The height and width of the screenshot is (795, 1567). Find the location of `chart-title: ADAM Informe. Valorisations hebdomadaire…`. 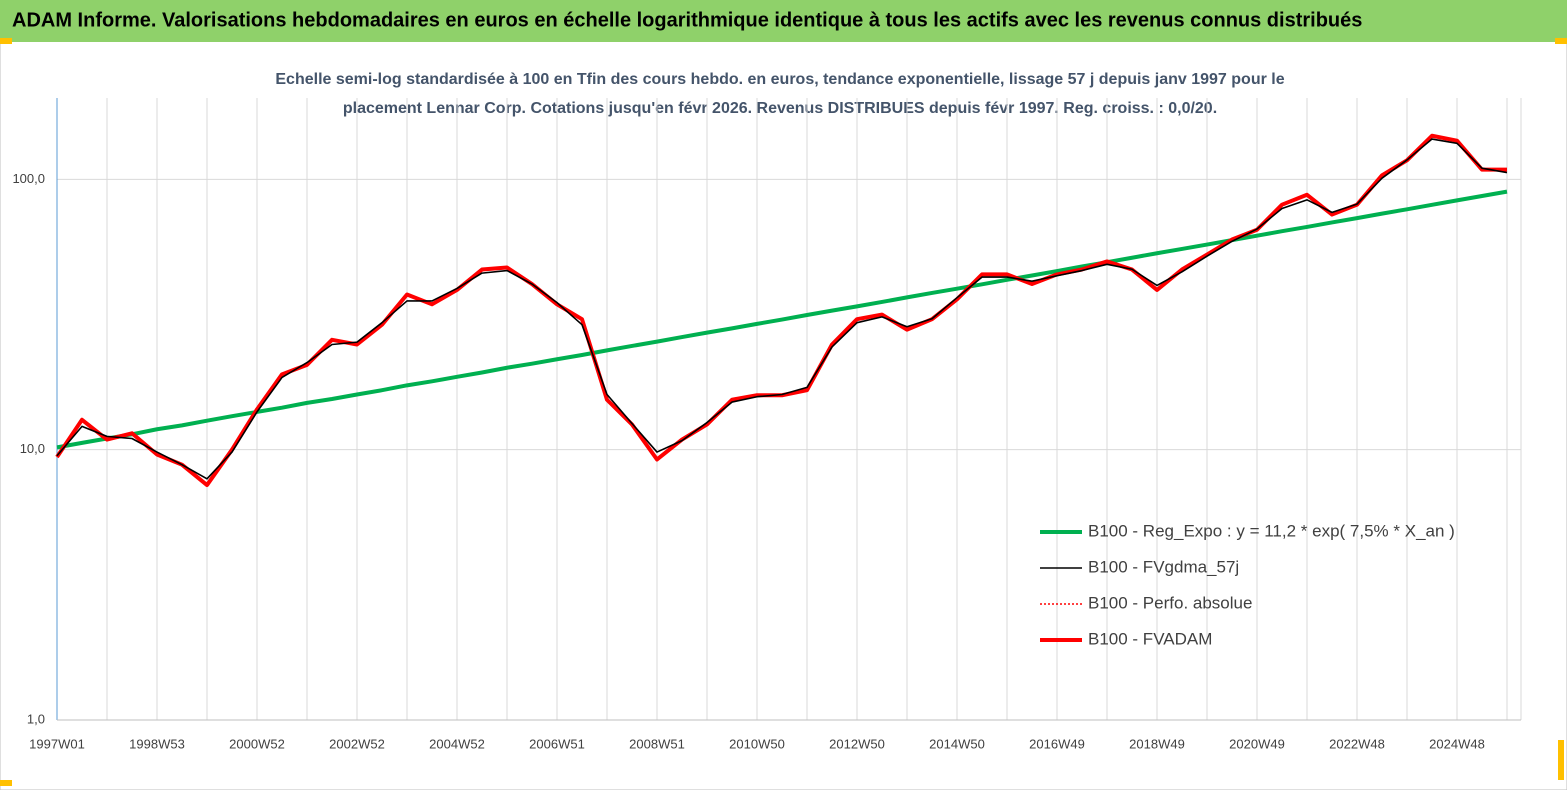

chart-title: ADAM Informe. Valorisations hebdomadaire… is located at coordinates (687, 20).